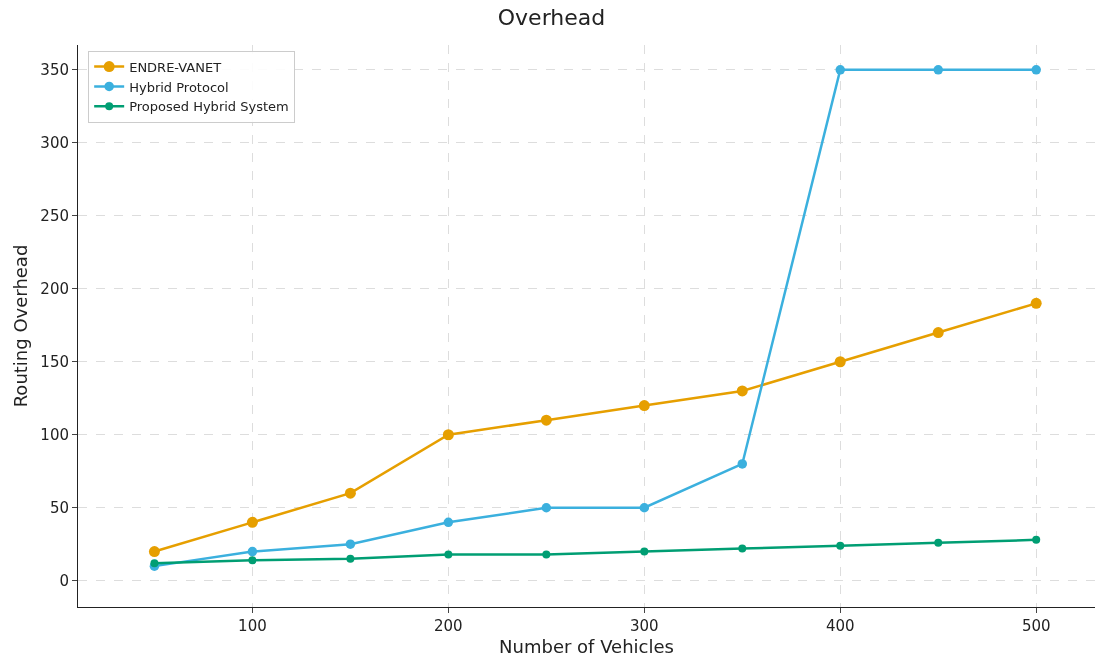 The width and height of the screenshot is (1103, 662). I want to click on chart-title: Overhead, so click(551, 18).